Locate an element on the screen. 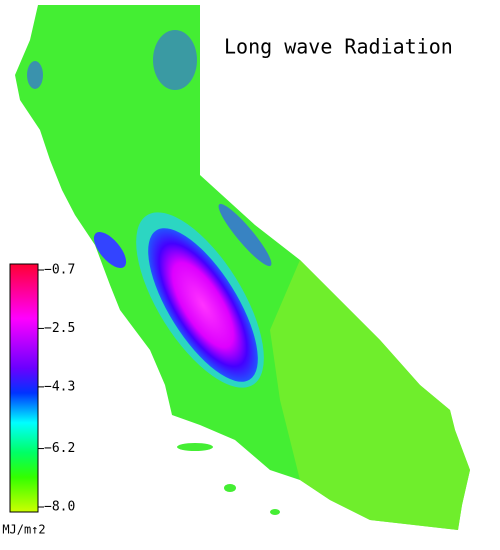 The width and height of the screenshot is (500, 550). central-valley is located at coordinates (203, 305).